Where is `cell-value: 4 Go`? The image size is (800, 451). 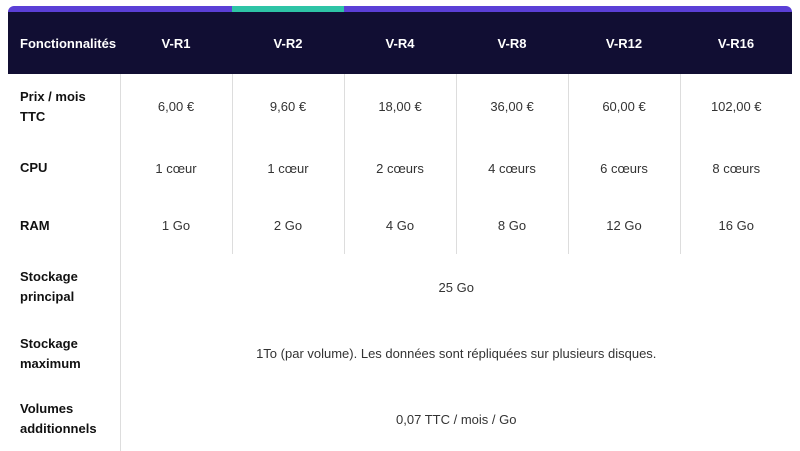 cell-value: 4 Go is located at coordinates (400, 225).